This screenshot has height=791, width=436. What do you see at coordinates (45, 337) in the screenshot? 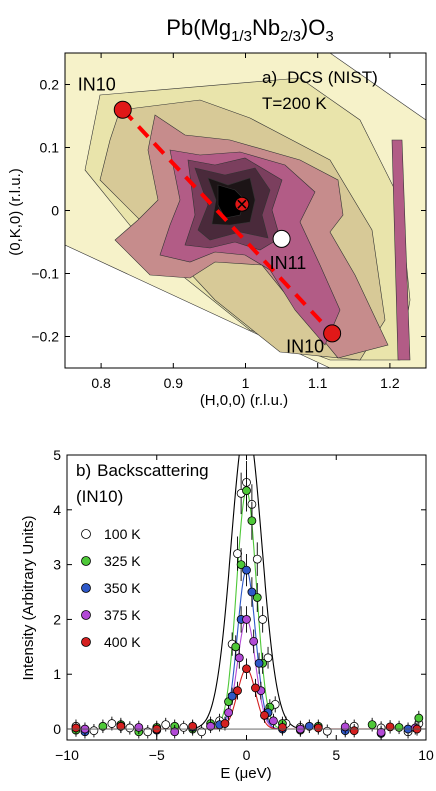
I see `panel-a-ytick-label: −0.2` at bounding box center [45, 337].